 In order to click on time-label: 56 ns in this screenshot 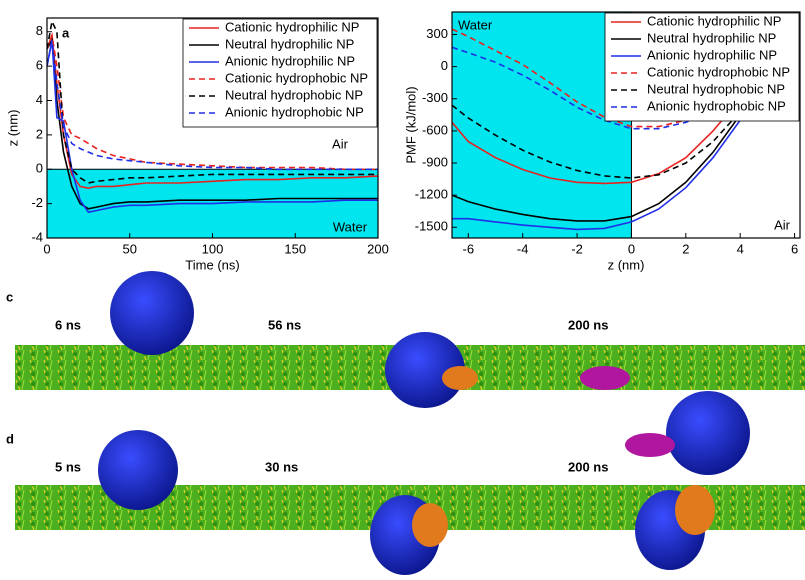, I will do `click(284, 324)`.